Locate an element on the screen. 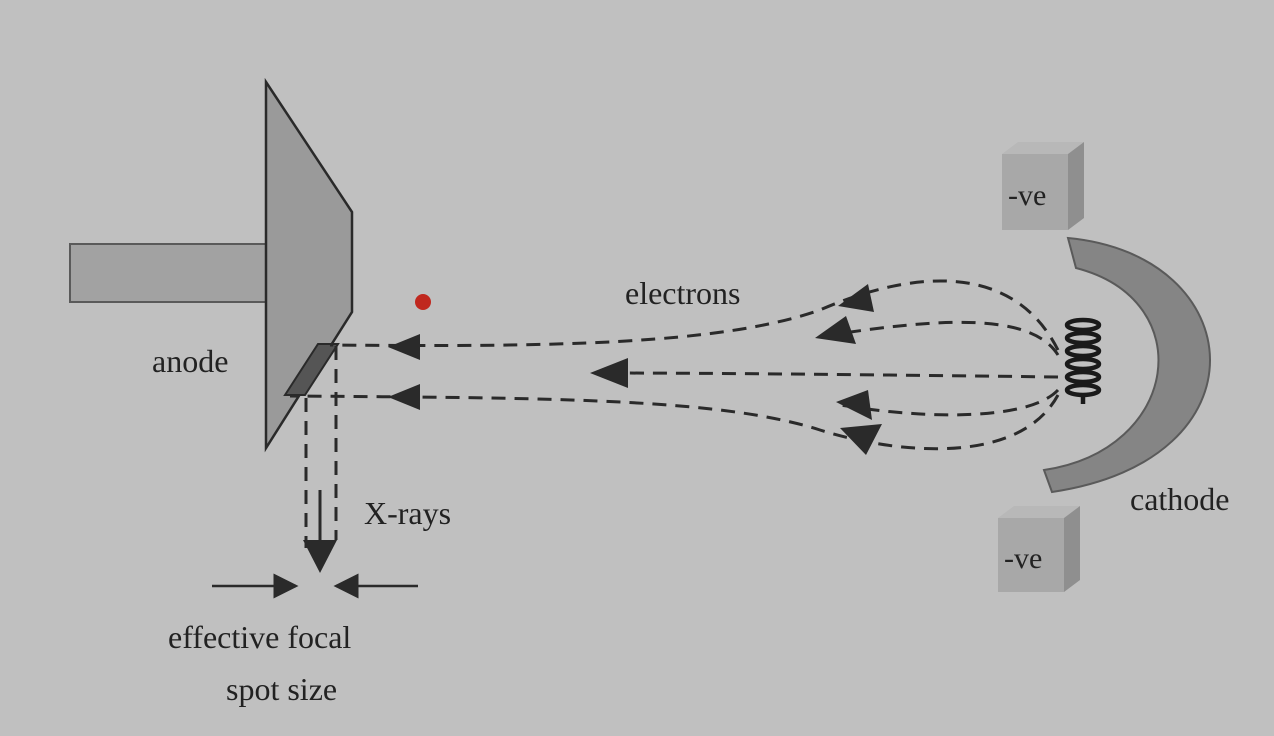 The image size is (1274, 736). electron-beam-upper-inner is located at coordinates (944, 338).